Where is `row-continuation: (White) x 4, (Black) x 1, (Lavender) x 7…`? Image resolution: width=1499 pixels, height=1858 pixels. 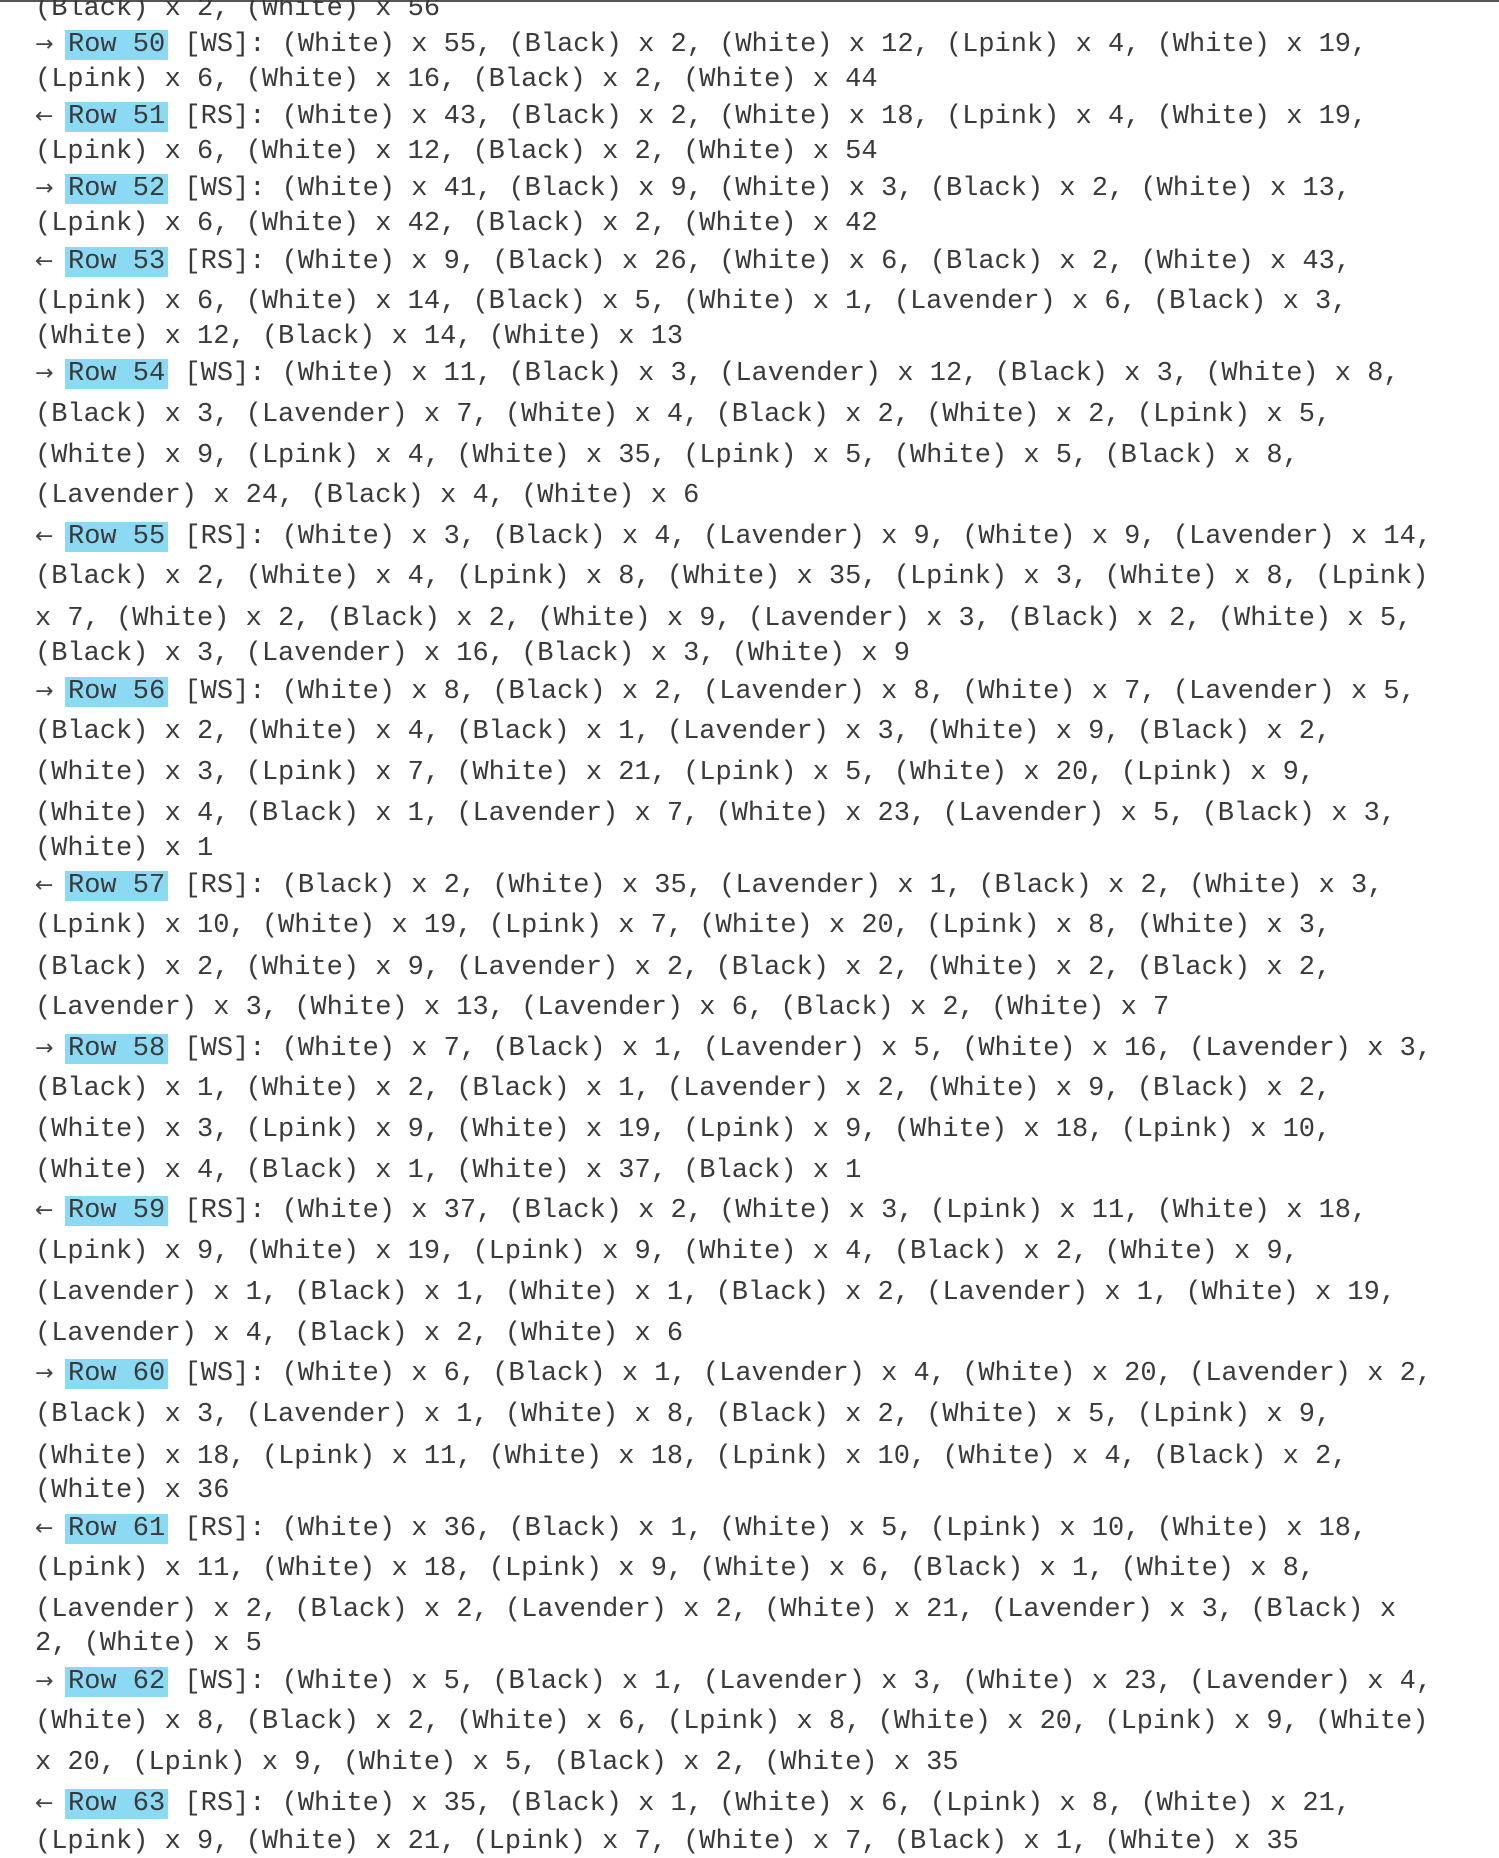
row-continuation: (White) x 4, (Black) x 1, (Lavender) x 7… is located at coordinates (716, 814).